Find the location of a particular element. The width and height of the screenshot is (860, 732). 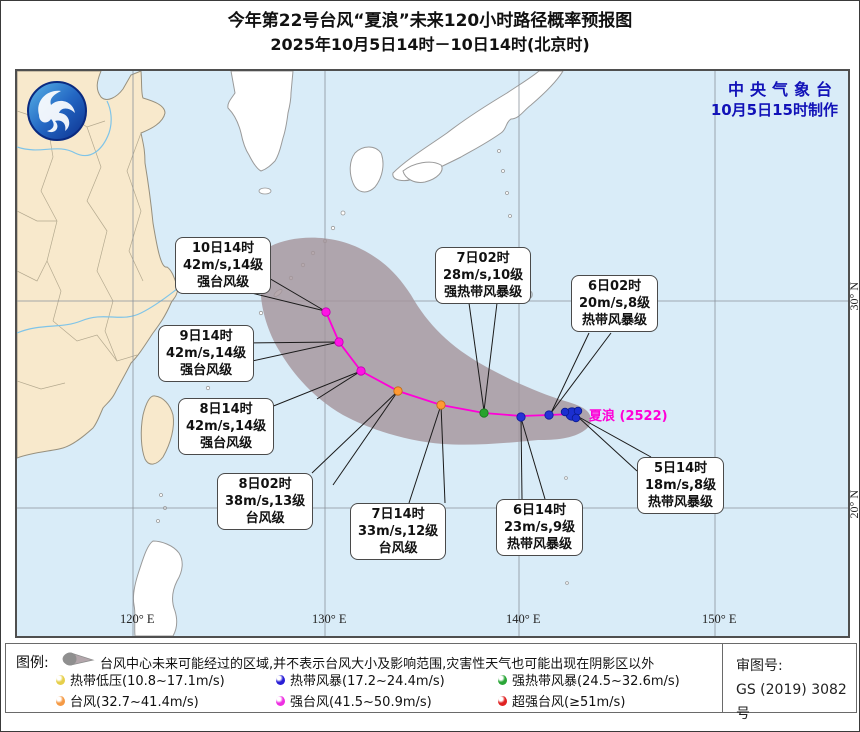

td-marker-icon is located at coordinates (60, 679).